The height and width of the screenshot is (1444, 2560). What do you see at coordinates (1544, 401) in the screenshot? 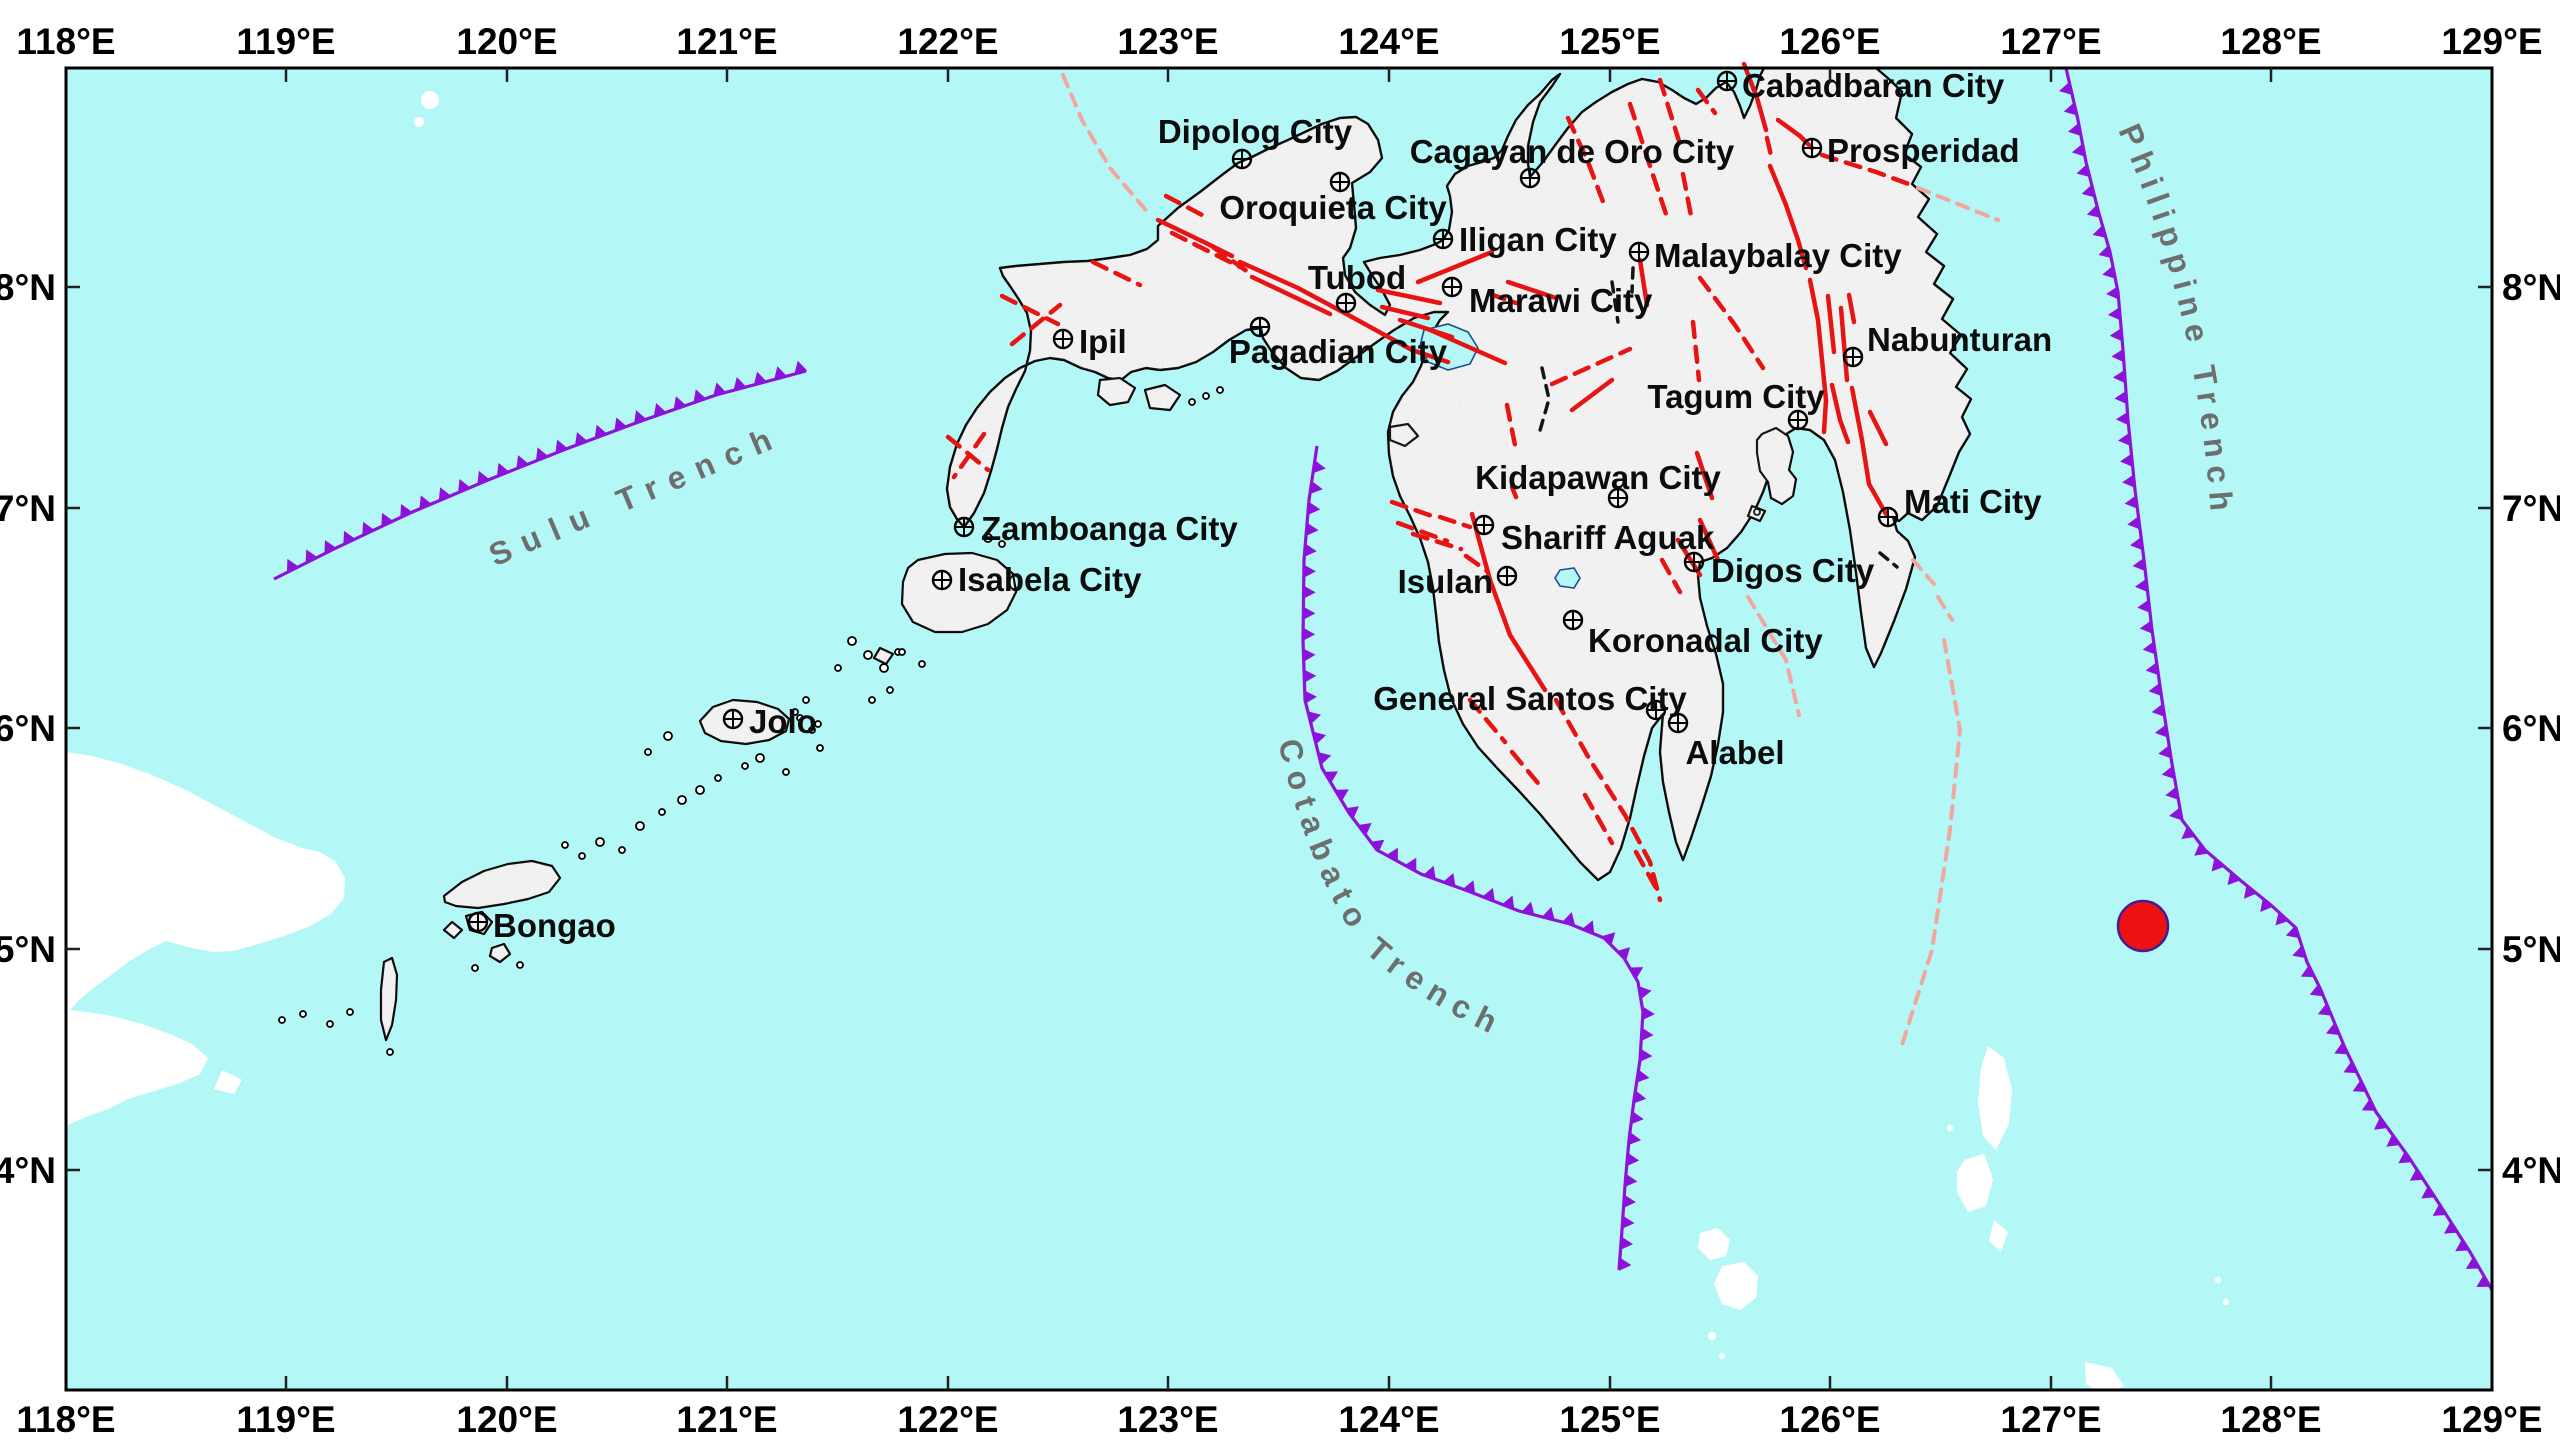
I see `fault-line-black-dashed` at bounding box center [1544, 401].